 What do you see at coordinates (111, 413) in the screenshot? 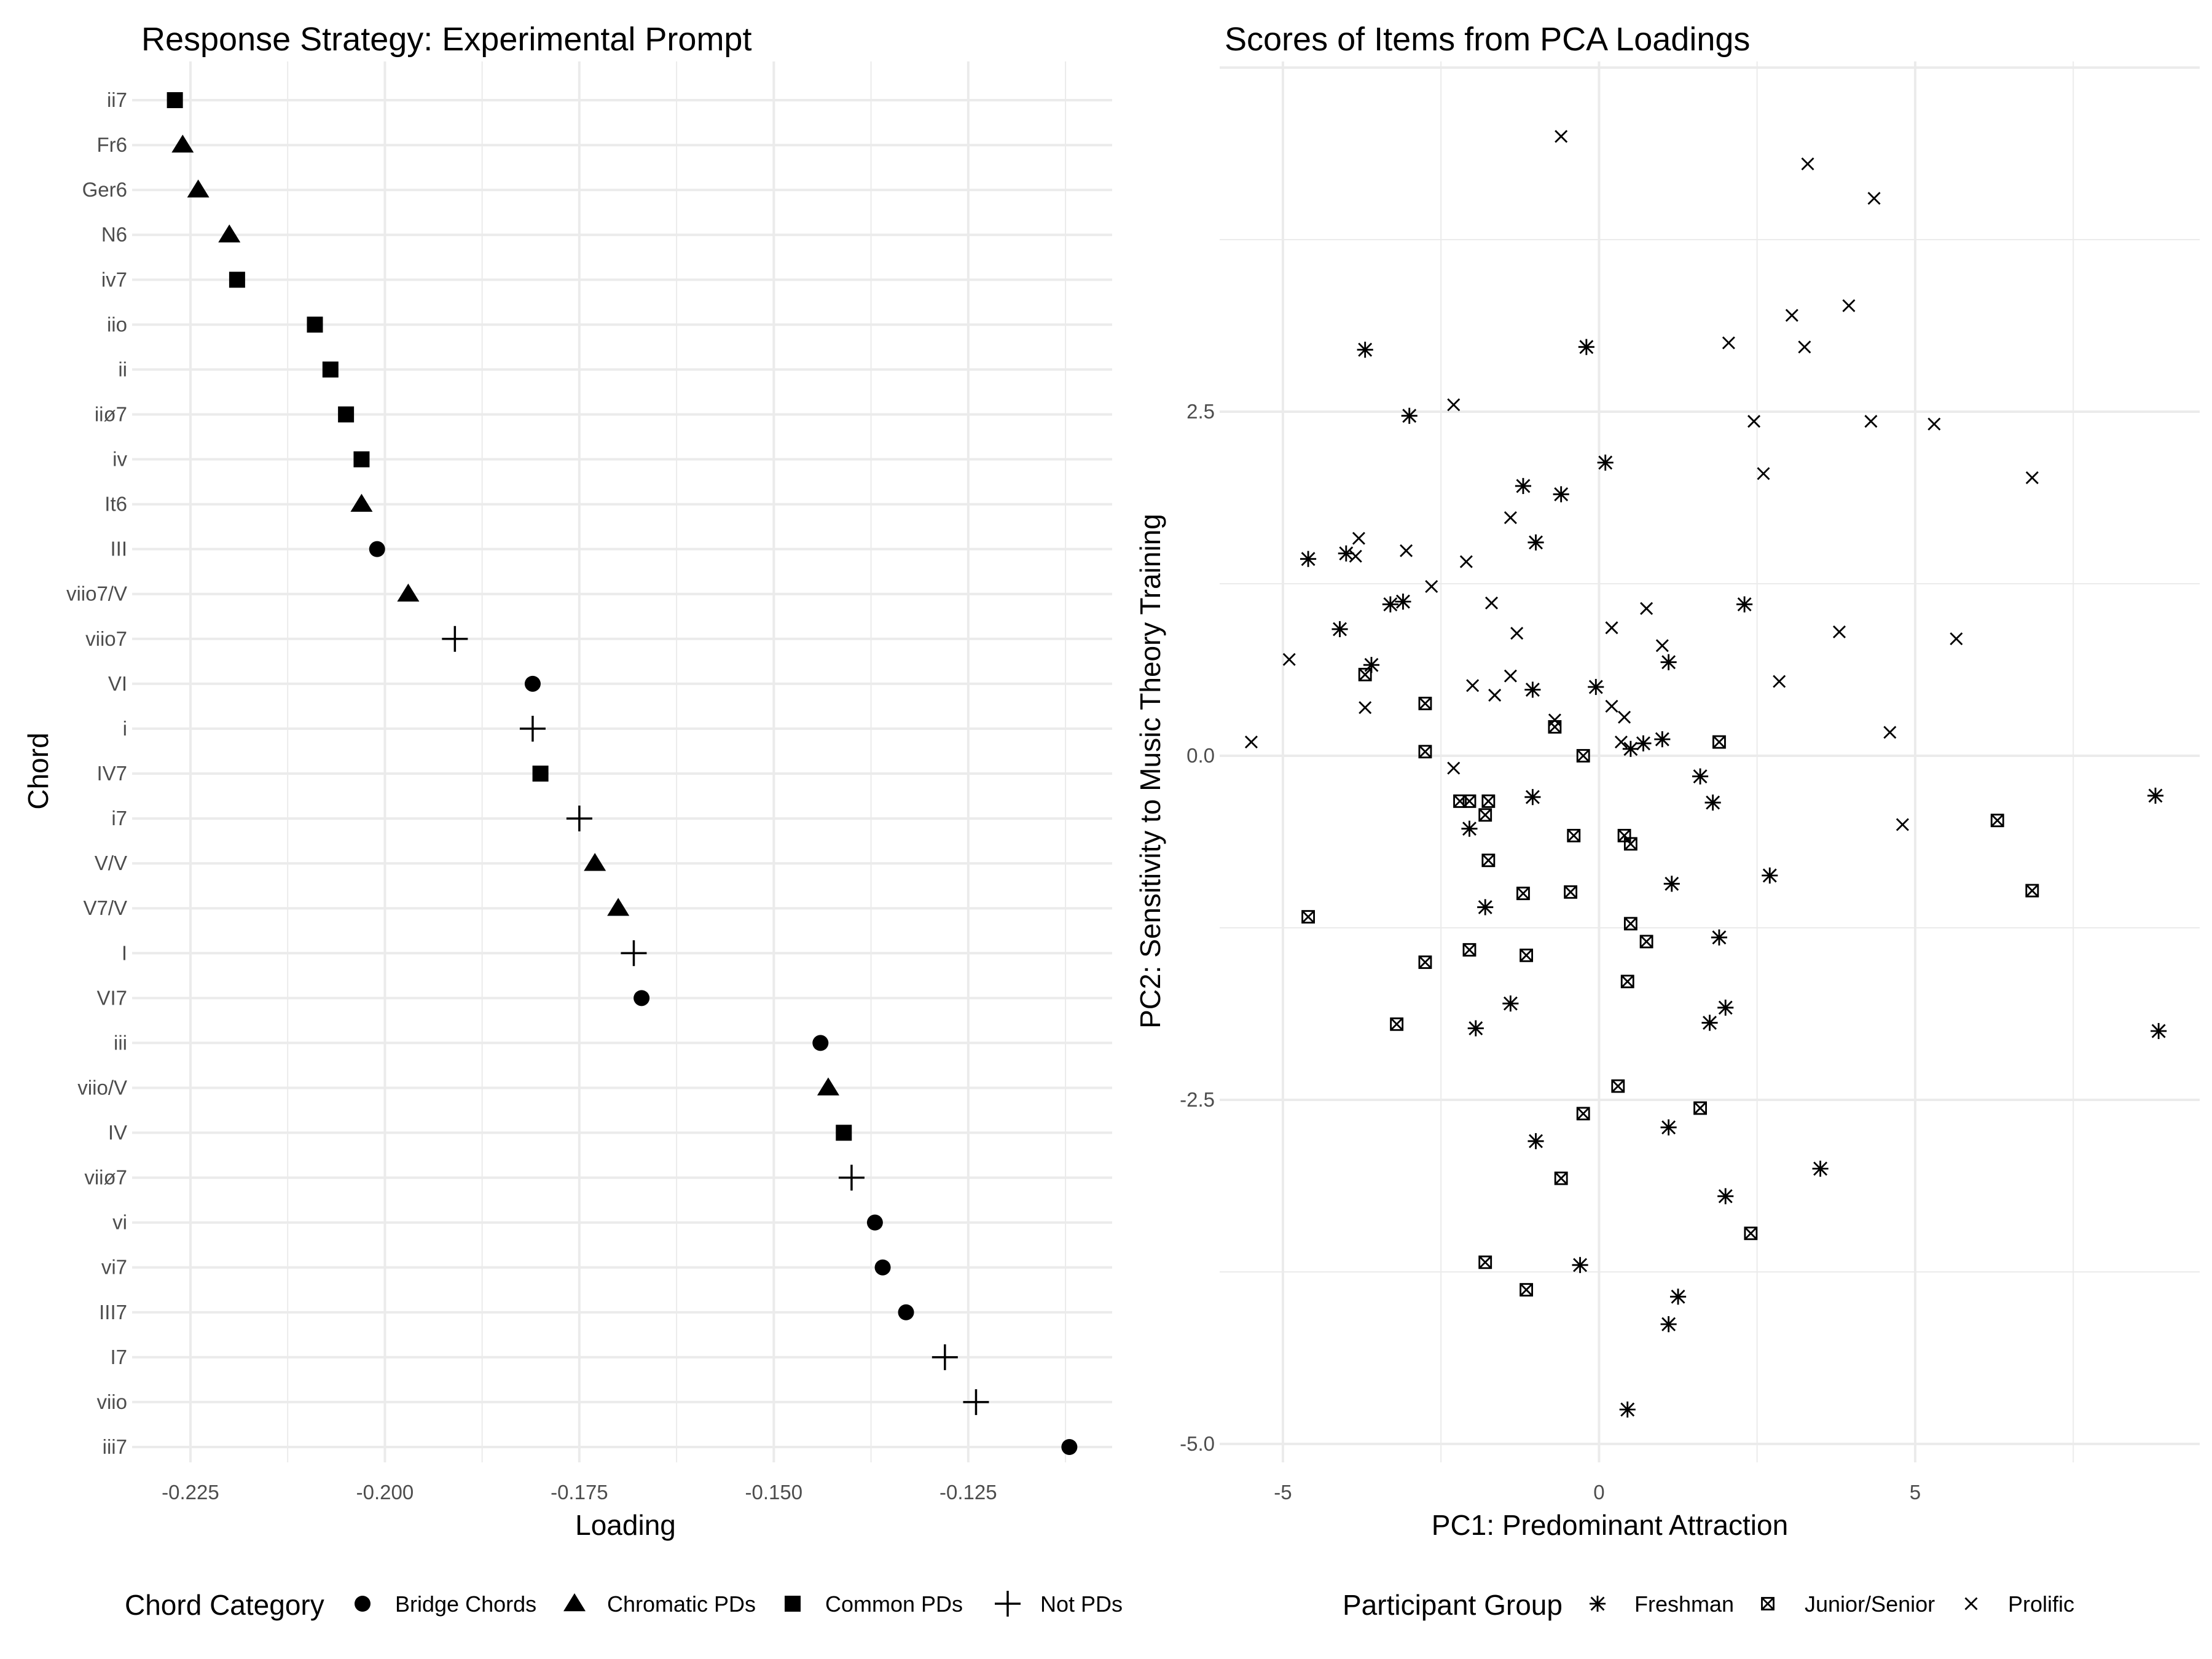
I see `left-y-tick-label: iiø7` at bounding box center [111, 413].